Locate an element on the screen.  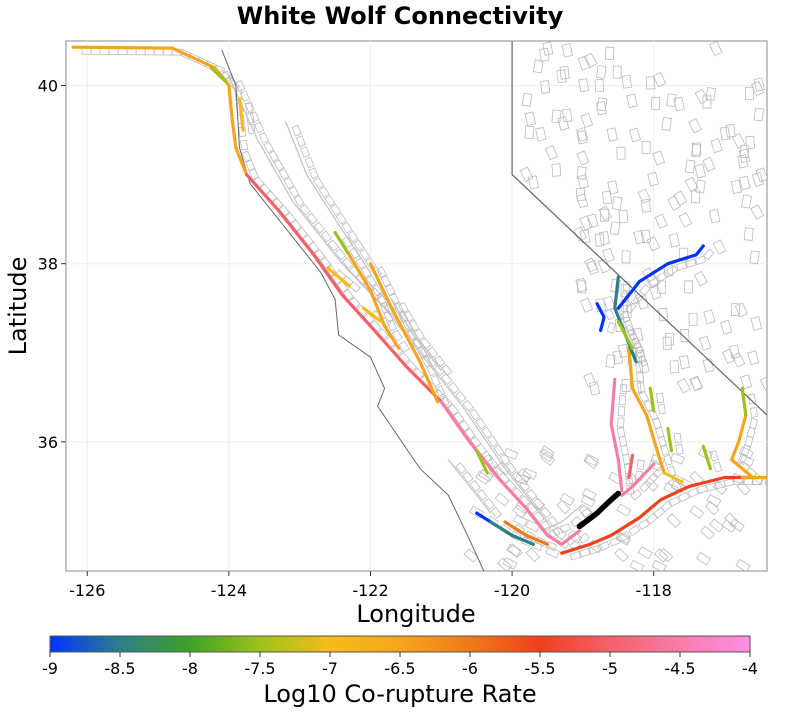
white-wolf-fault-trace is located at coordinates (599, 510).